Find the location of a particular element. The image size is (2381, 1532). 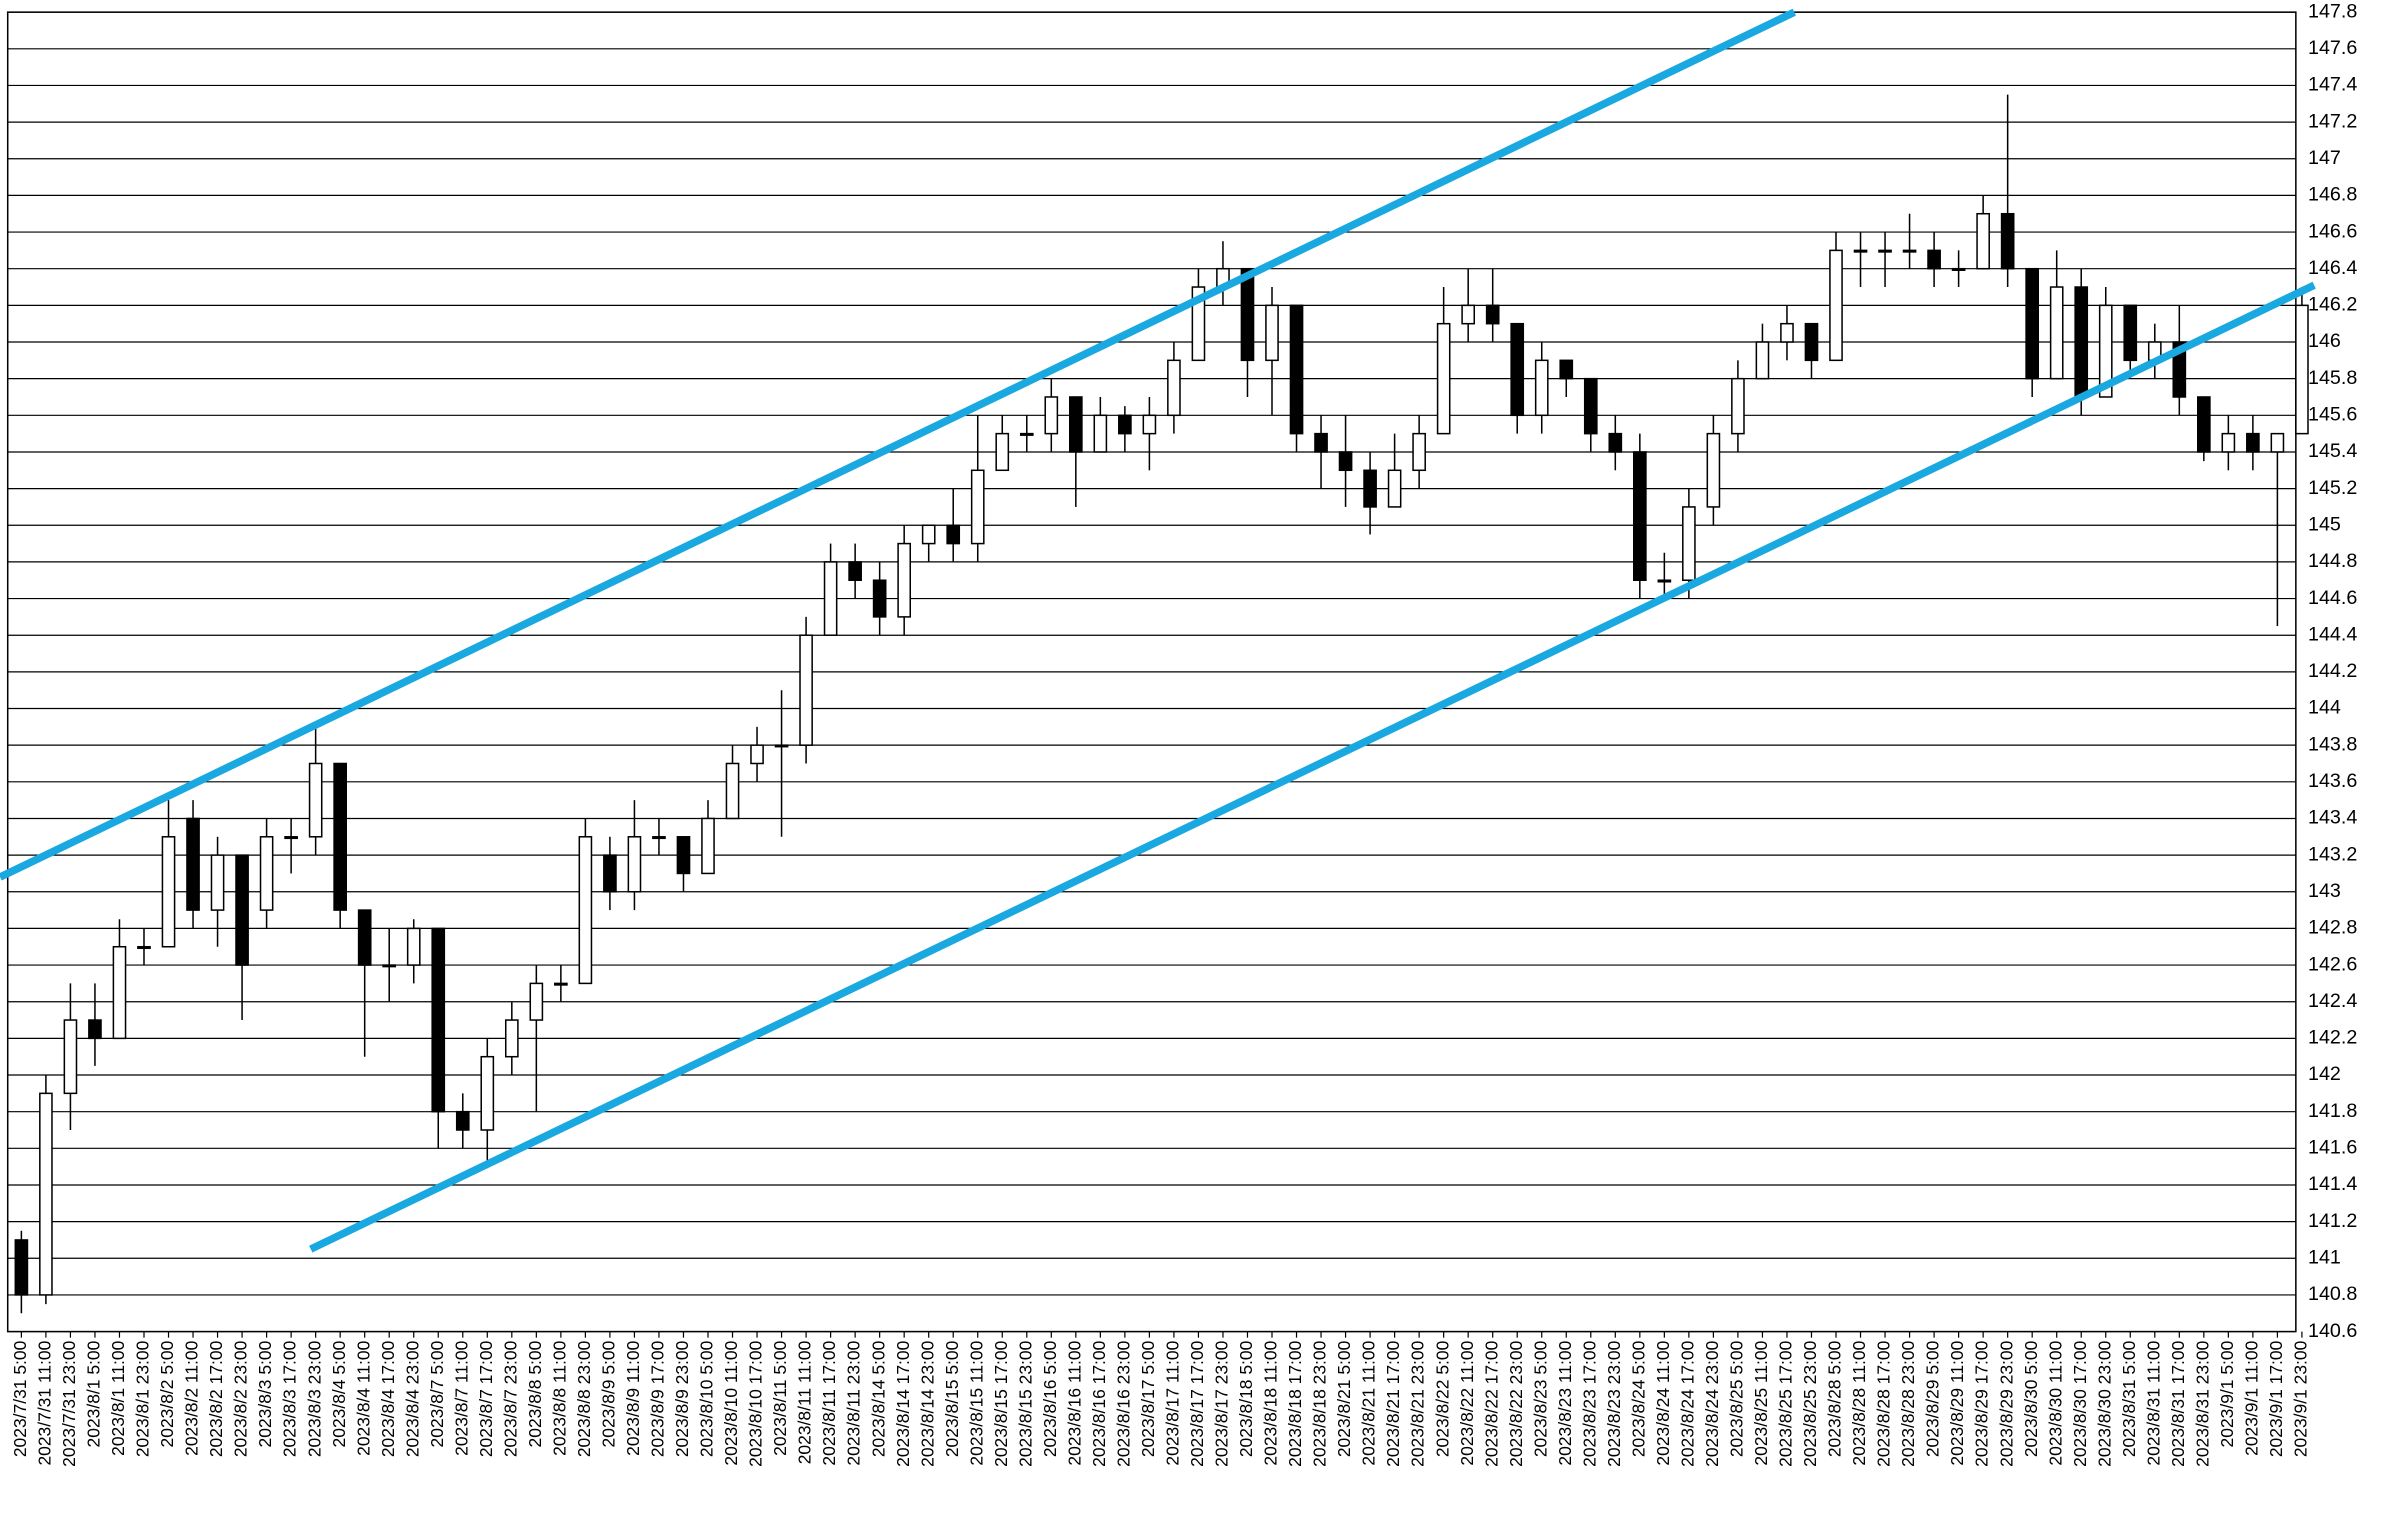

x-tick-label: 2023/8/30 5:00 is located at coordinates (2031, 1398).